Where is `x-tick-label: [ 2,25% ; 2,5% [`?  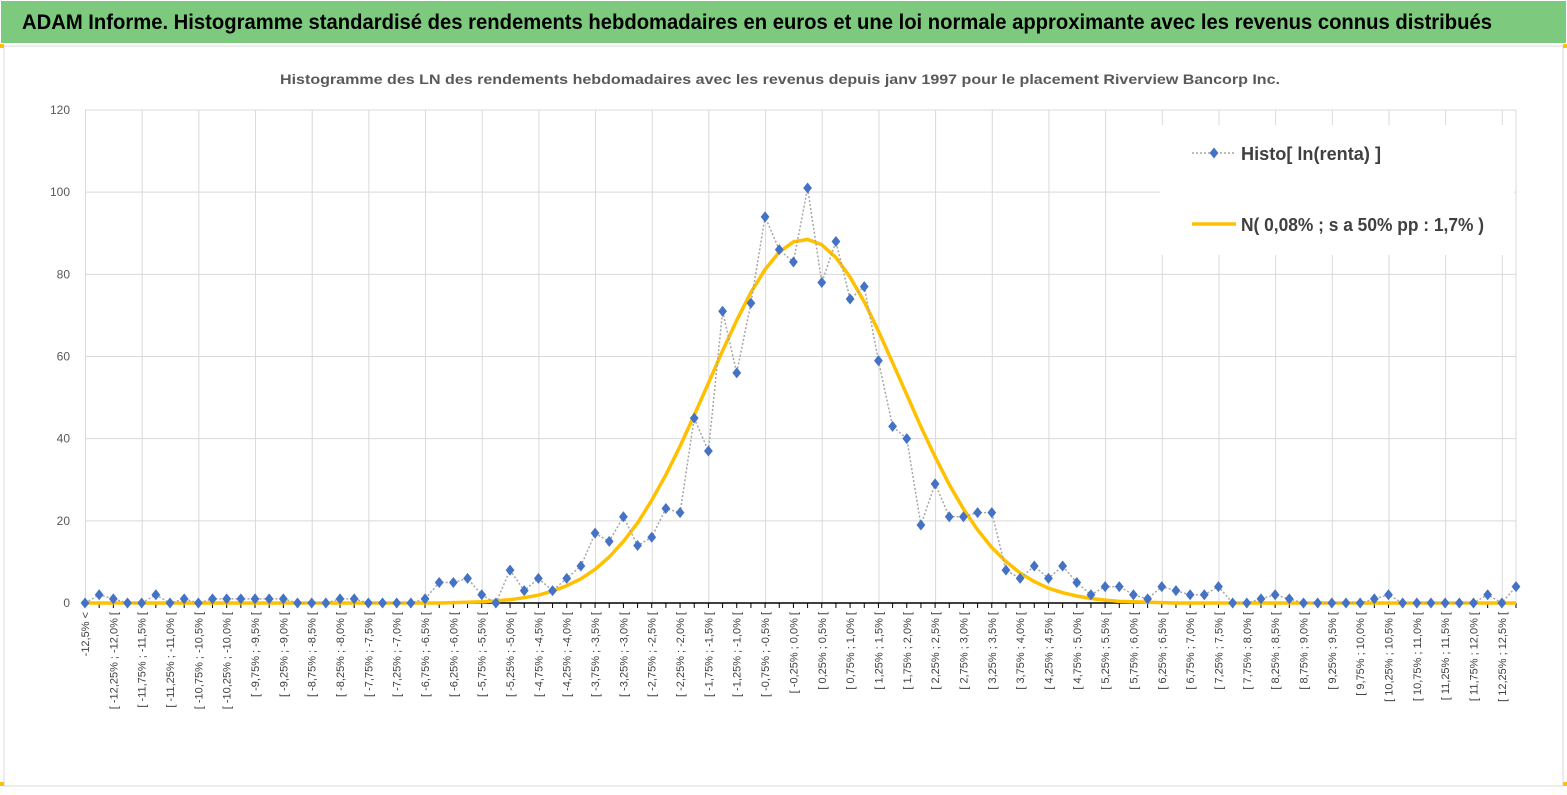 x-tick-label: [ 2,25% ; 2,5% [ is located at coordinates (936, 651).